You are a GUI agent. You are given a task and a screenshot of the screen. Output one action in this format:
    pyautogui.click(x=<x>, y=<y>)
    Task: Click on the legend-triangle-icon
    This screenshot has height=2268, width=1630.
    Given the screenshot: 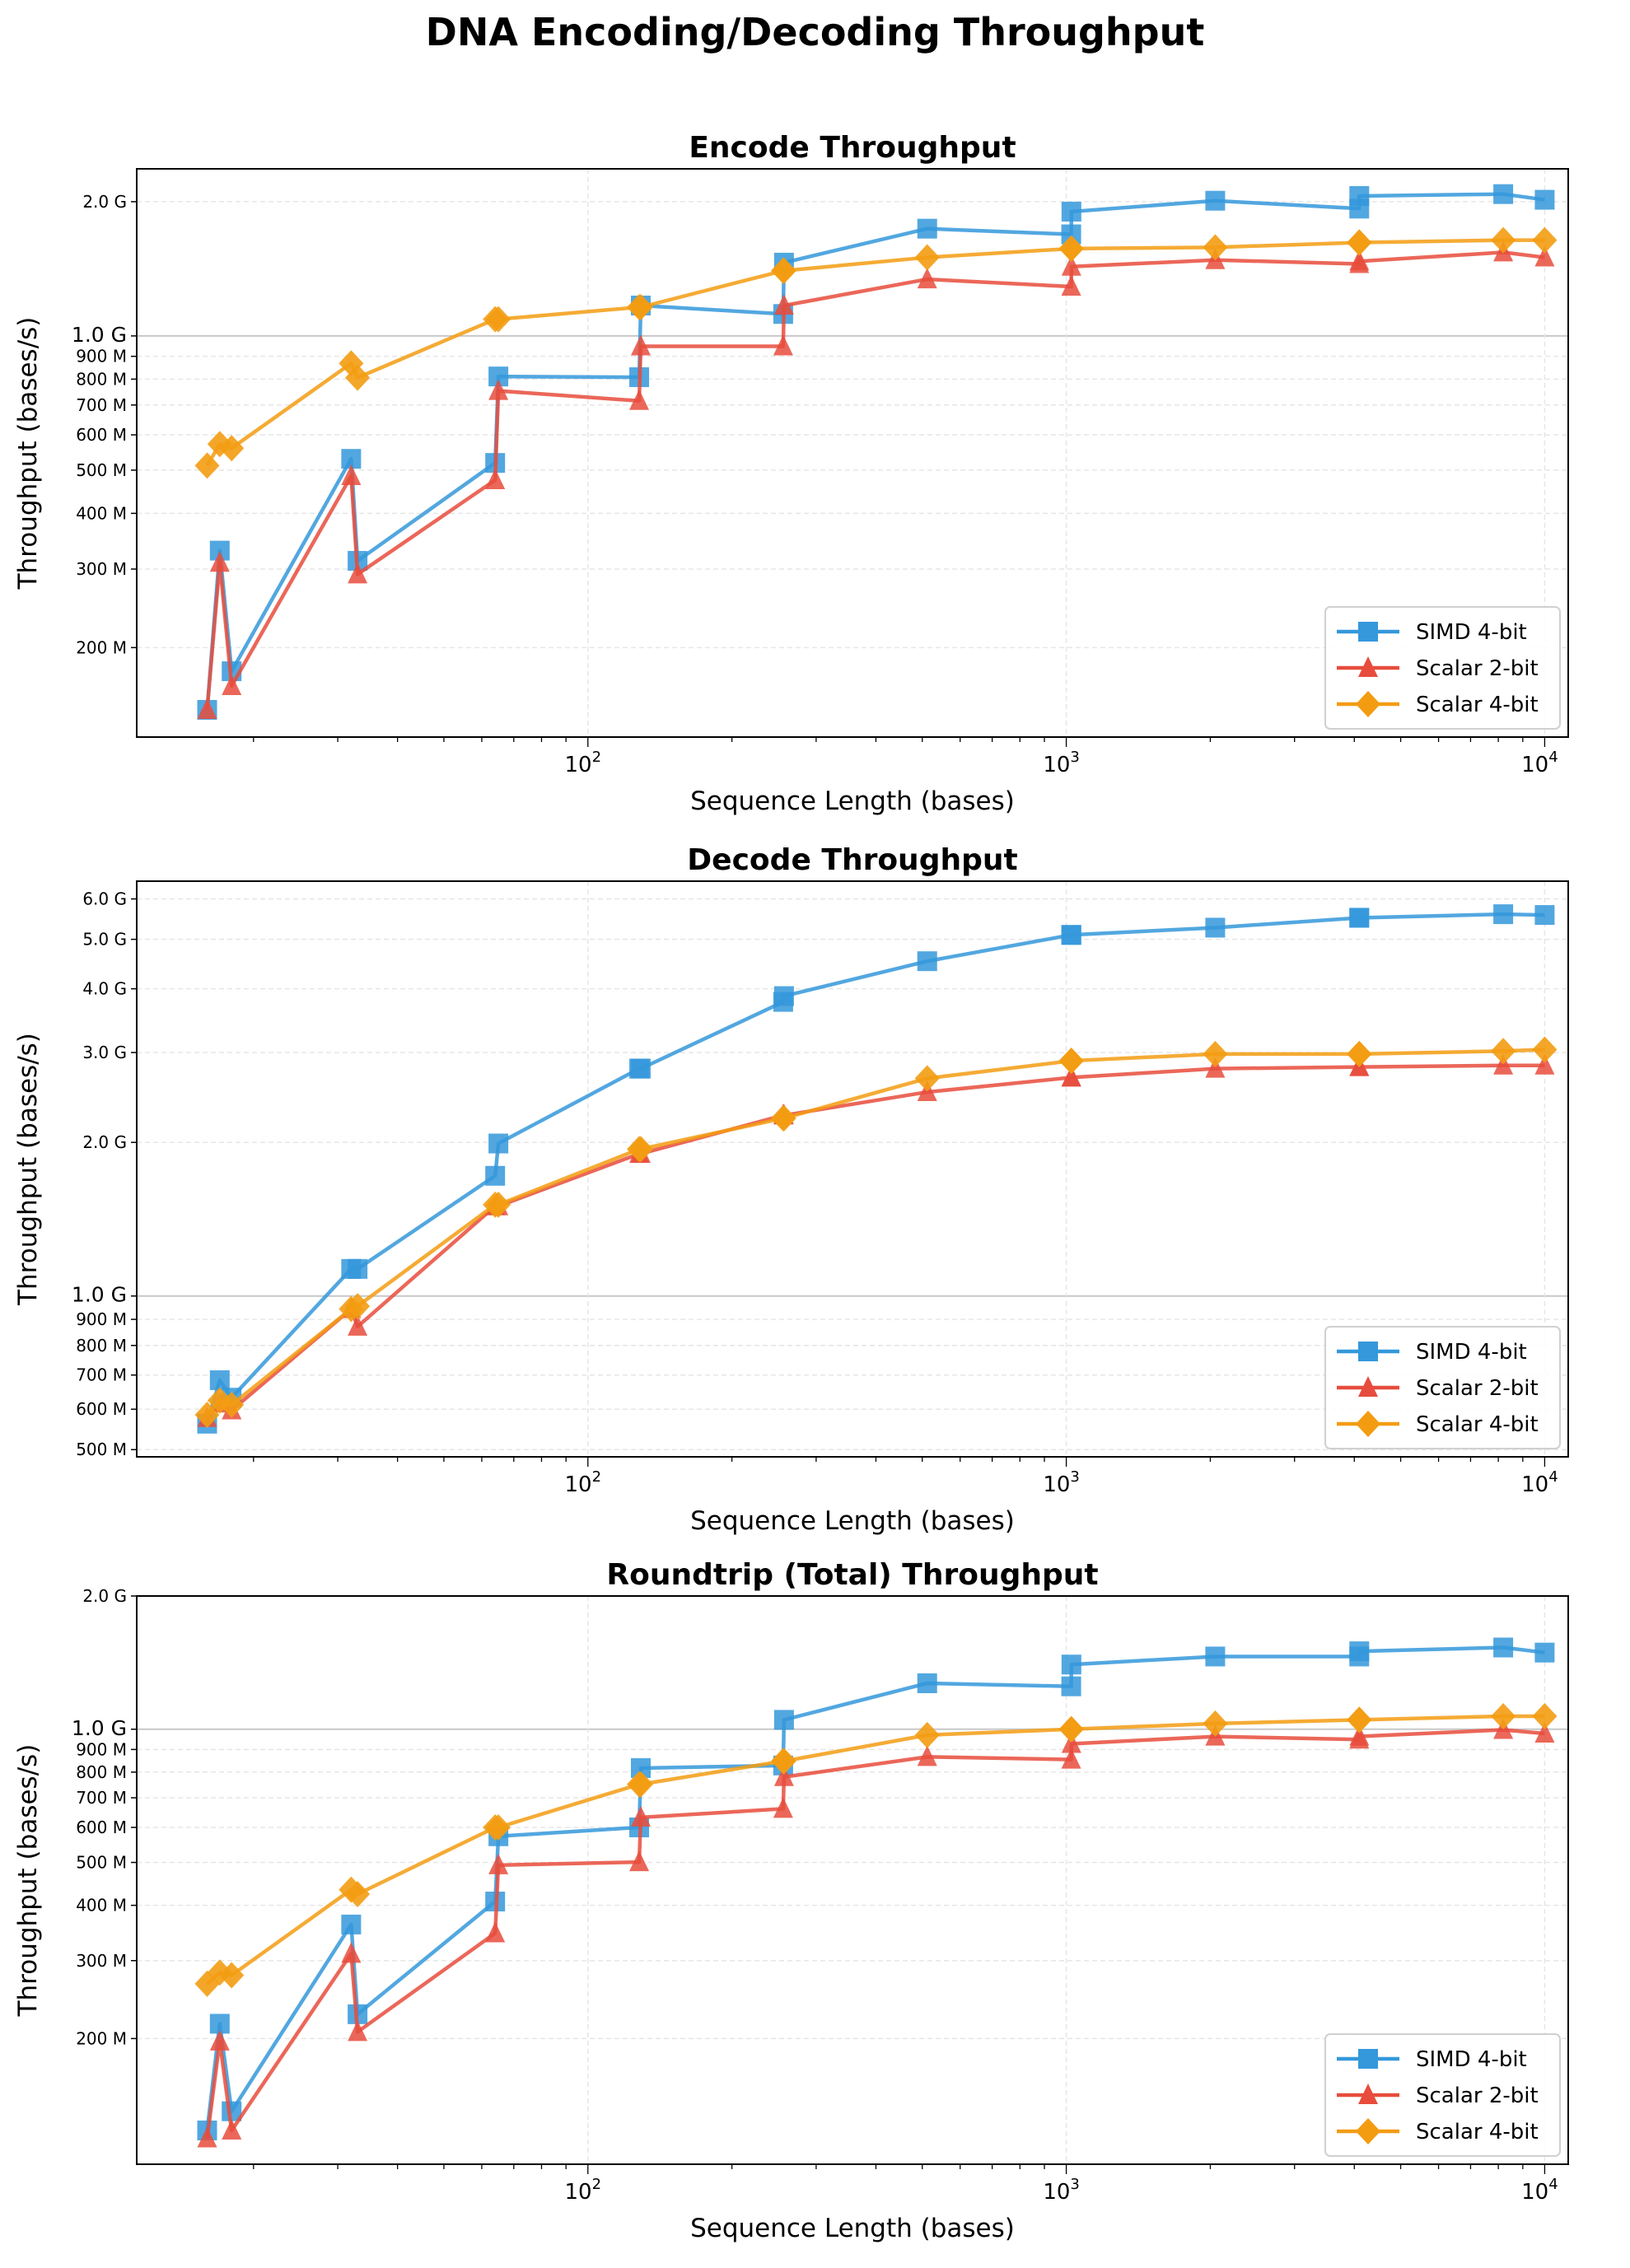 What is the action you would take?
    pyautogui.click(x=1368, y=1386)
    